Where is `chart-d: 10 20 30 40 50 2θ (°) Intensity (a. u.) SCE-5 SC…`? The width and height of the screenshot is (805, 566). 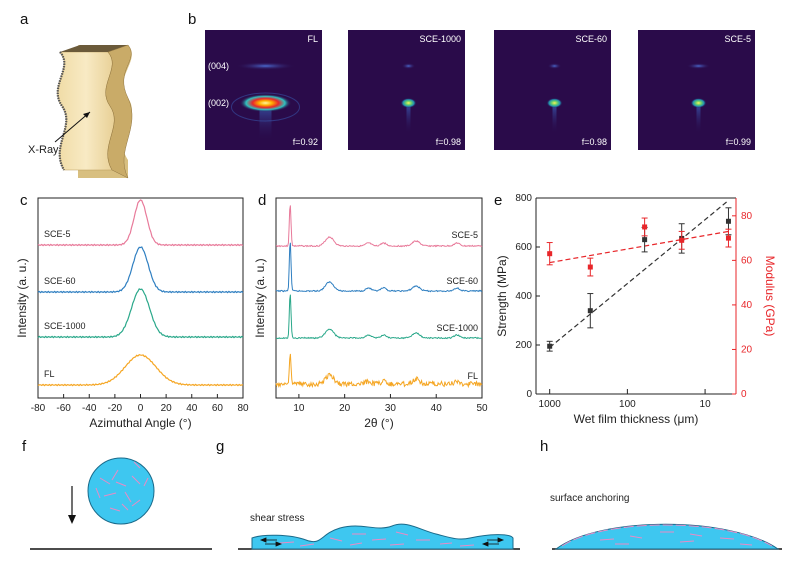 chart-d: 10 20 30 40 50 2θ (°) Intensity (a. u.) SCE-5 SC… is located at coordinates (370, 313).